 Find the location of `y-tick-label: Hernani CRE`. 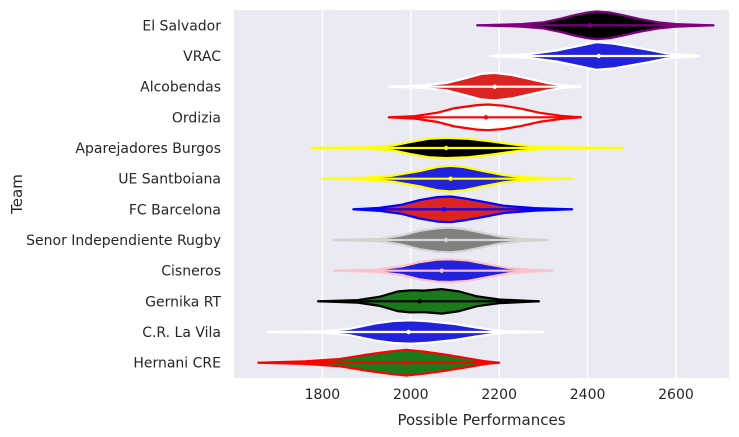

y-tick-label: Hernani CRE is located at coordinates (177, 364).